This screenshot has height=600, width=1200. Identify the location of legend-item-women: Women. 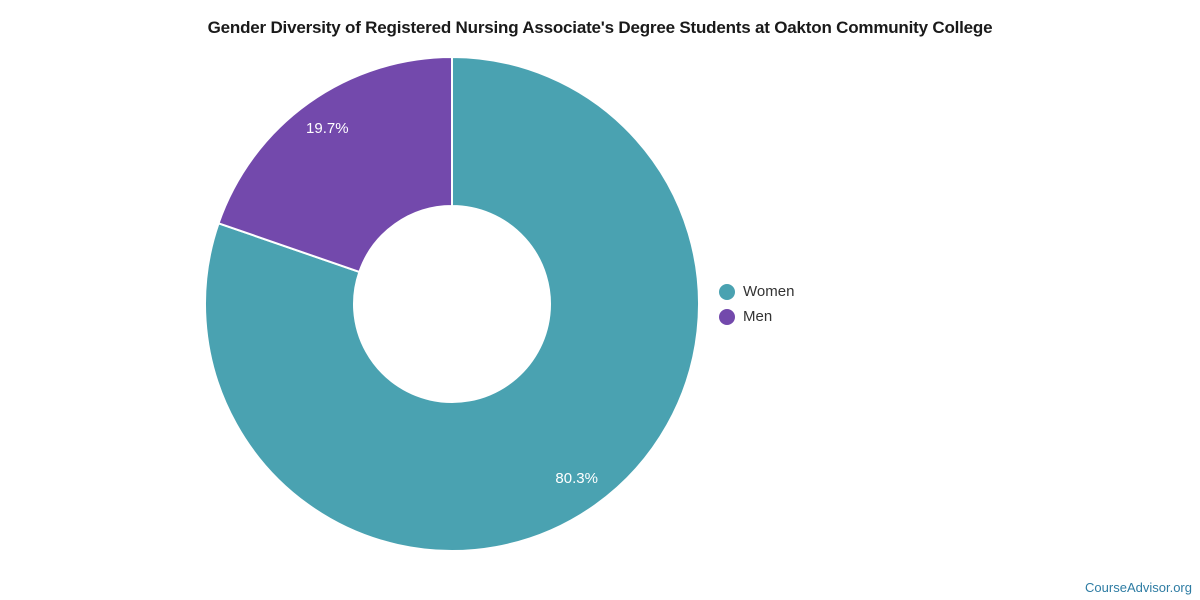
(756, 291).